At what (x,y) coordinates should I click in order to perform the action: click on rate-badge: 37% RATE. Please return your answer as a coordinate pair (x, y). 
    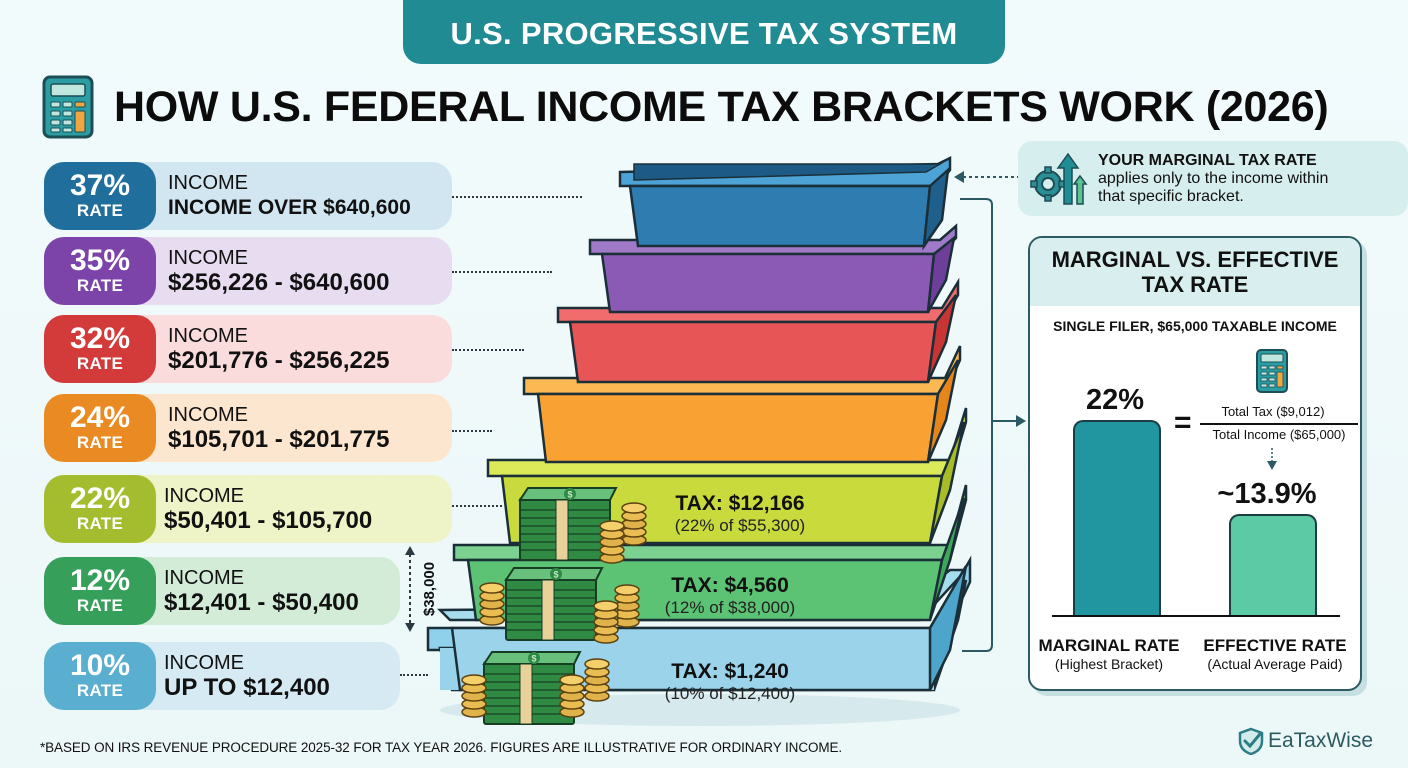
    Looking at the image, I should click on (100, 196).